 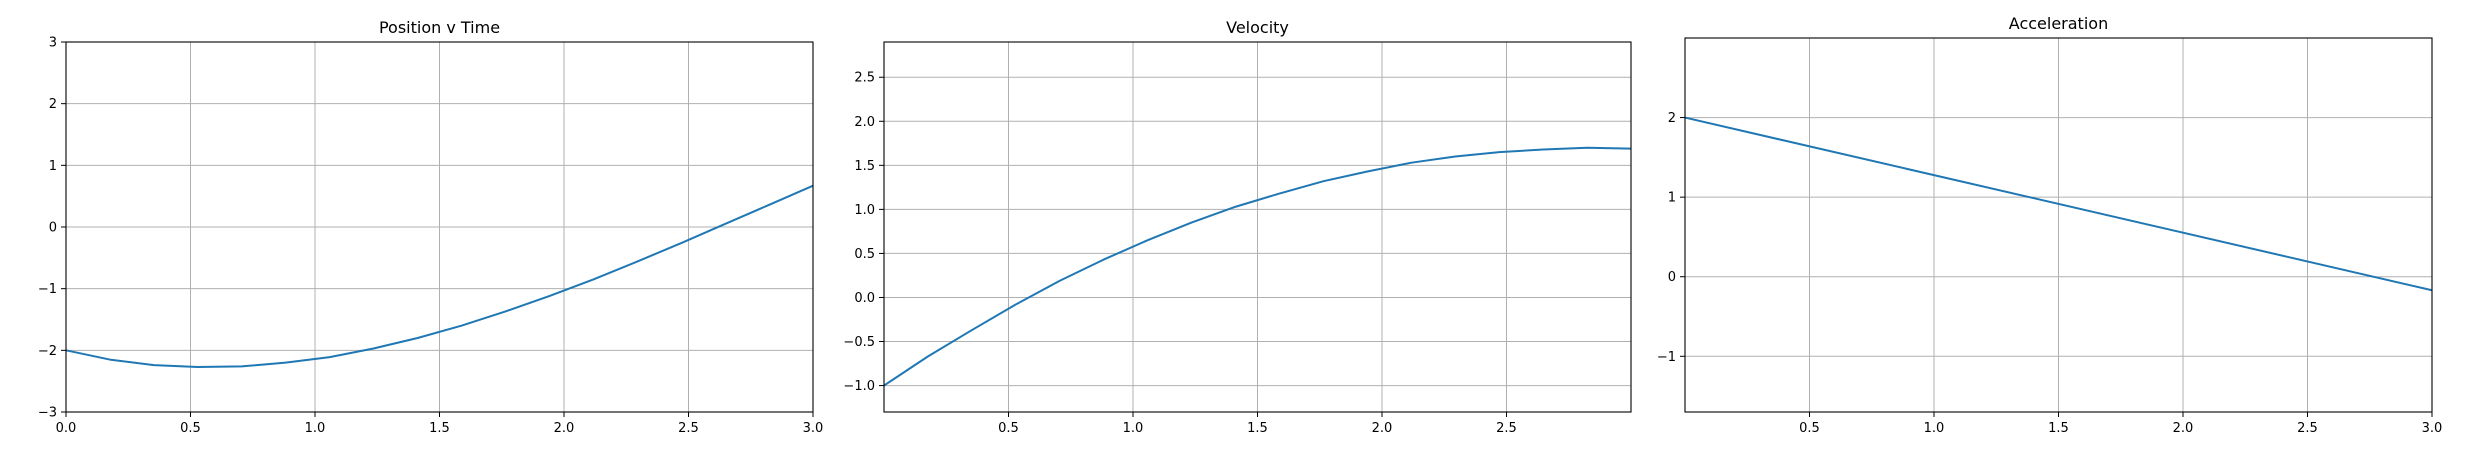 I want to click on y-tick-label: −0.5, so click(x=859, y=342).